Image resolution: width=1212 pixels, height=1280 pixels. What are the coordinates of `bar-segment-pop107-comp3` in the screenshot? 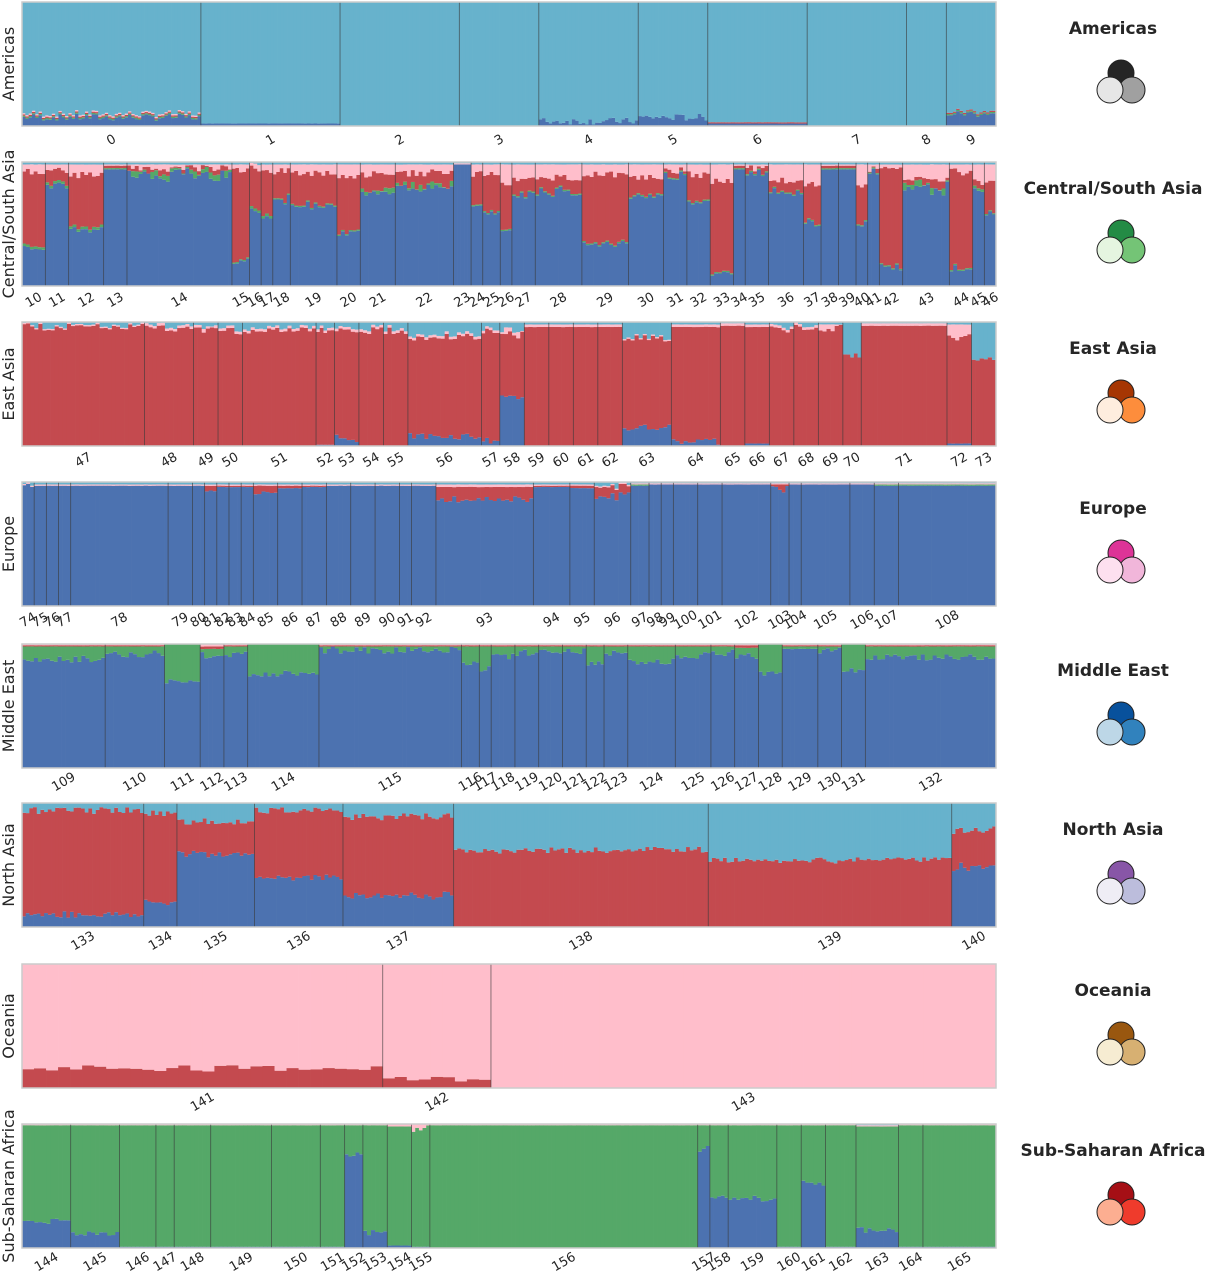 It's located at (892, 545).